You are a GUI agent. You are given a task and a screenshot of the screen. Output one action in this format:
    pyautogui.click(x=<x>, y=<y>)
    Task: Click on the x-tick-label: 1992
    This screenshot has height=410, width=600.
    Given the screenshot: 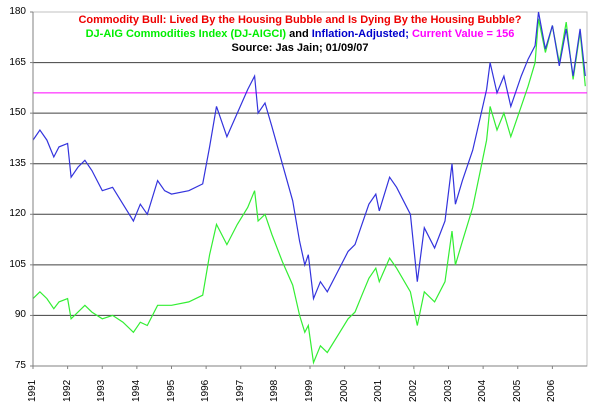 What is the action you would take?
    pyautogui.click(x=67, y=390)
    